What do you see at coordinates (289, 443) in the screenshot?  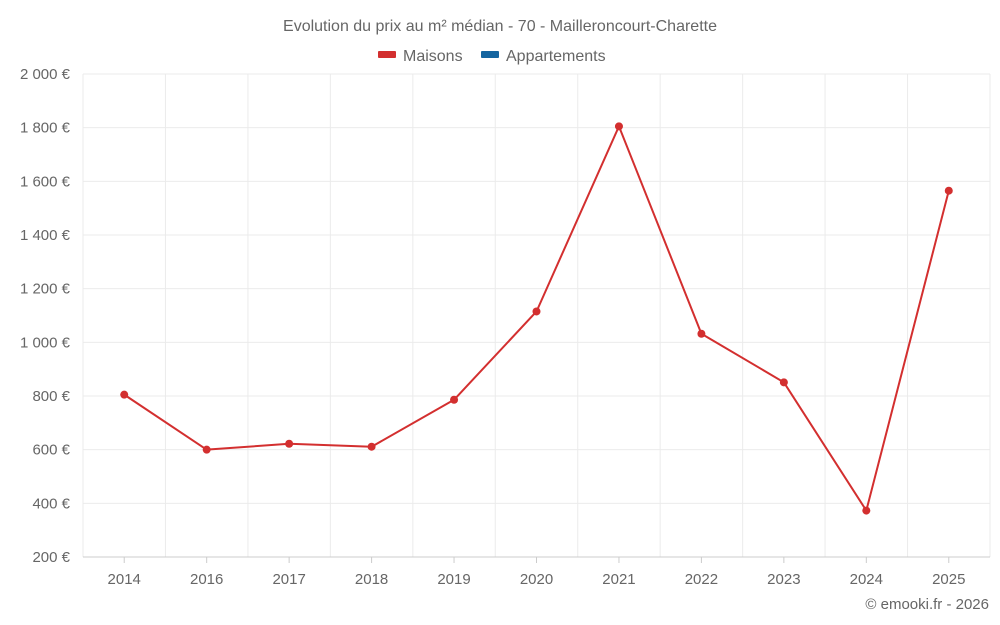 I see `data-point-maisons-2017` at bounding box center [289, 443].